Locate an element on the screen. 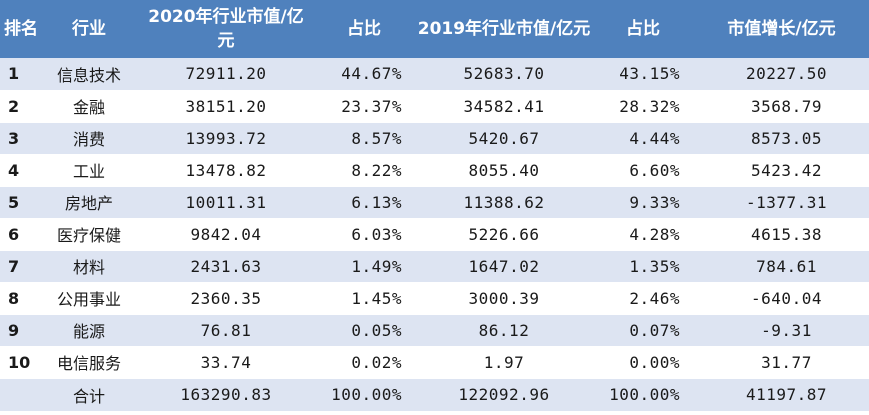 This screenshot has width=869, height=415. mv2020-cell: 13993.72 is located at coordinates (226, 138).